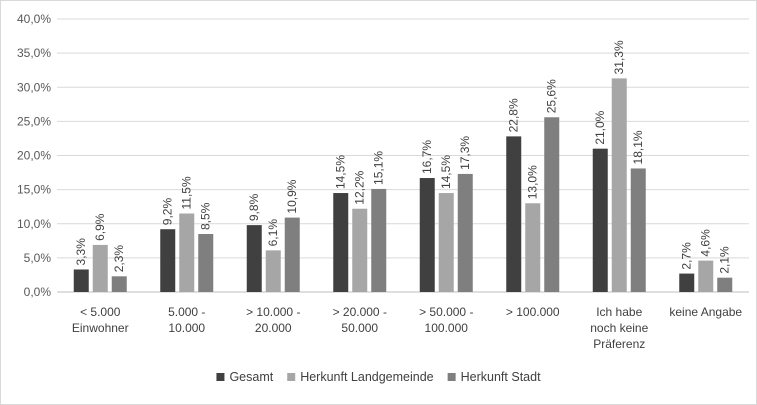  What do you see at coordinates (360, 312) in the screenshot?
I see `x-tick-label-line: > 20.000 -` at bounding box center [360, 312].